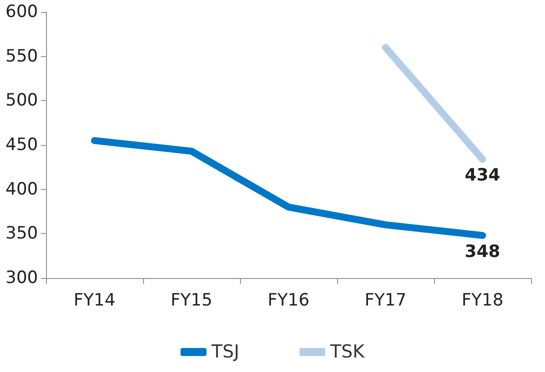 This screenshot has width=545, height=372. I want to click on legend-label: TSK, so click(347, 352).